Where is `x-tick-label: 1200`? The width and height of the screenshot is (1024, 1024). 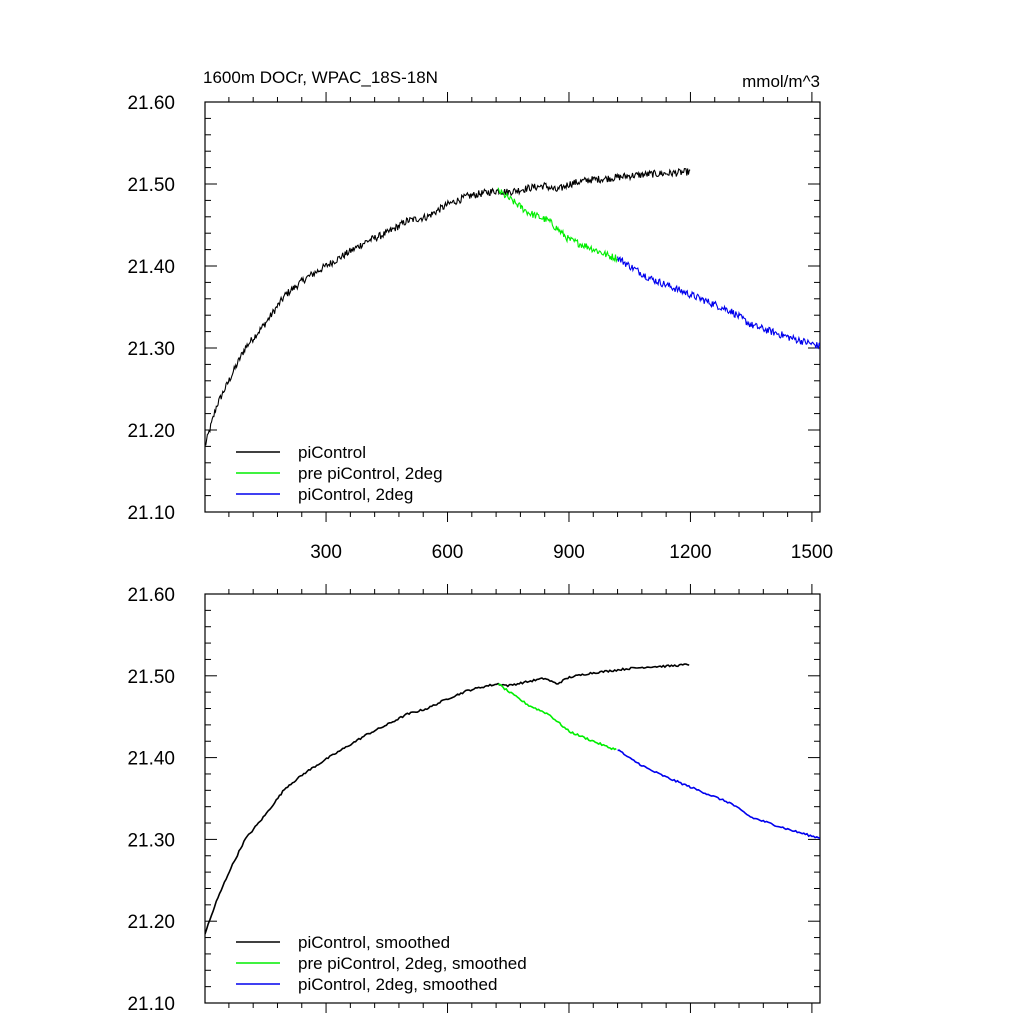 x-tick-label: 1200 is located at coordinates (690, 552).